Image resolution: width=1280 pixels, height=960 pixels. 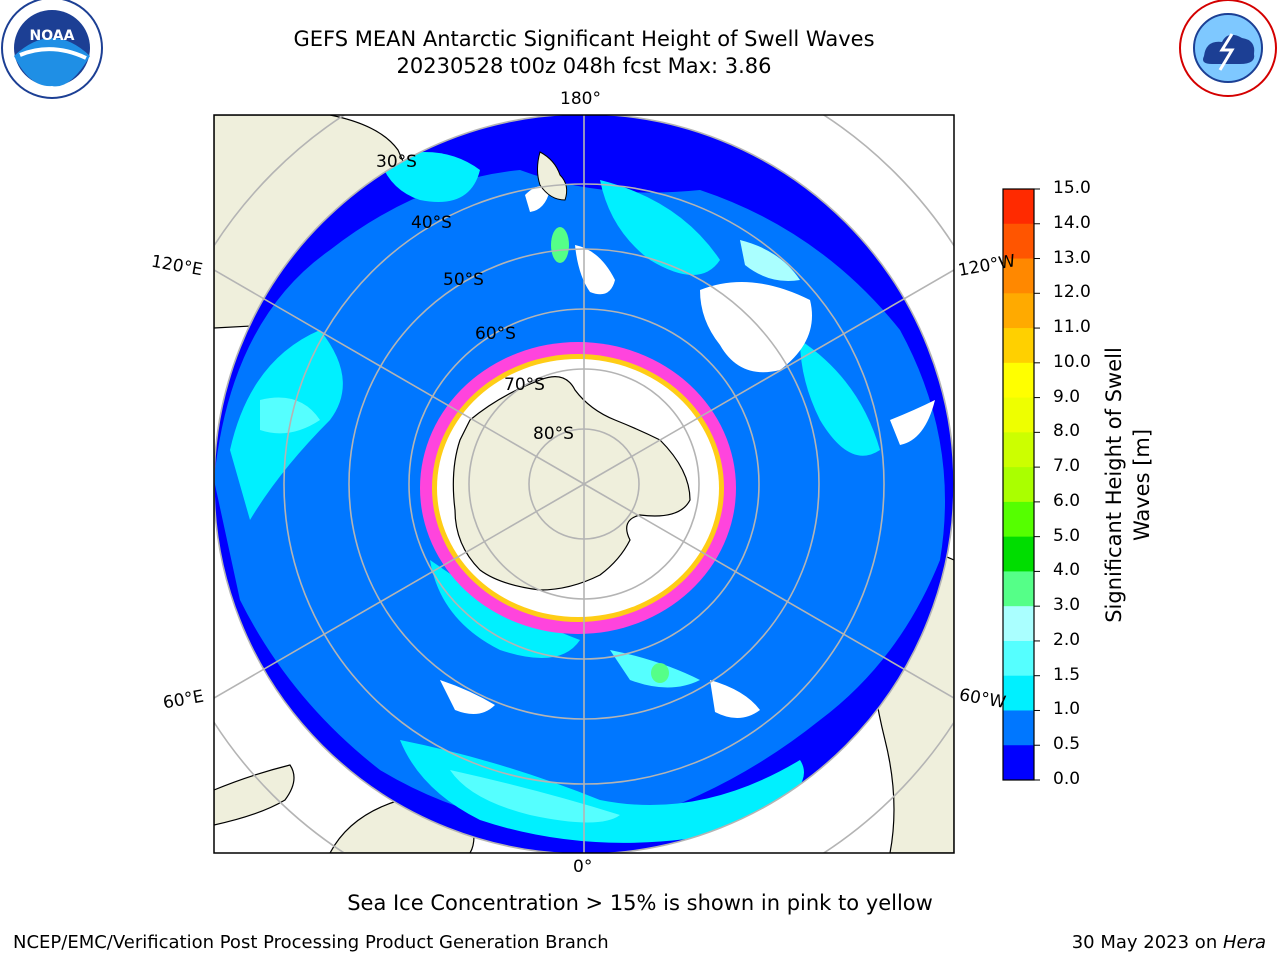 What do you see at coordinates (1072, 222) in the screenshot?
I see `colorbar-tick-label: 14.0` at bounding box center [1072, 222].